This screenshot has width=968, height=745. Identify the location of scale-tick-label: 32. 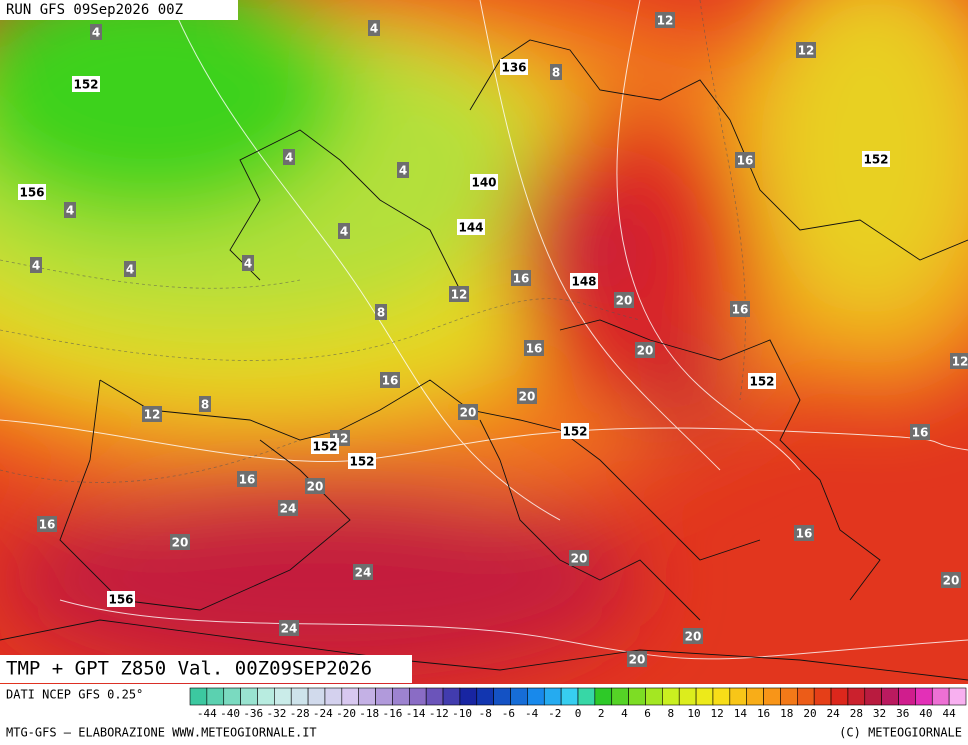
(879, 713).